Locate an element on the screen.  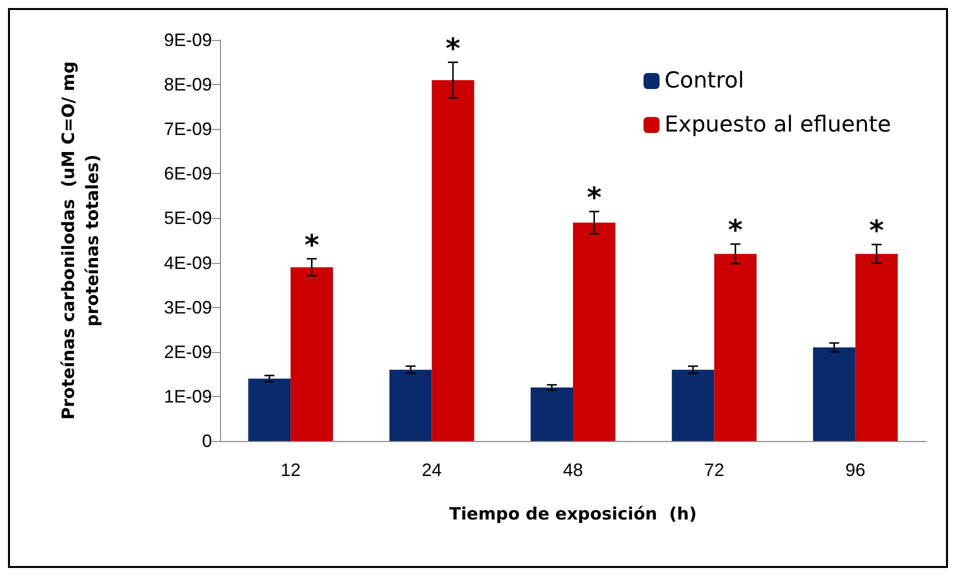
y-tick-label: 6E-09 is located at coordinates (188, 174).